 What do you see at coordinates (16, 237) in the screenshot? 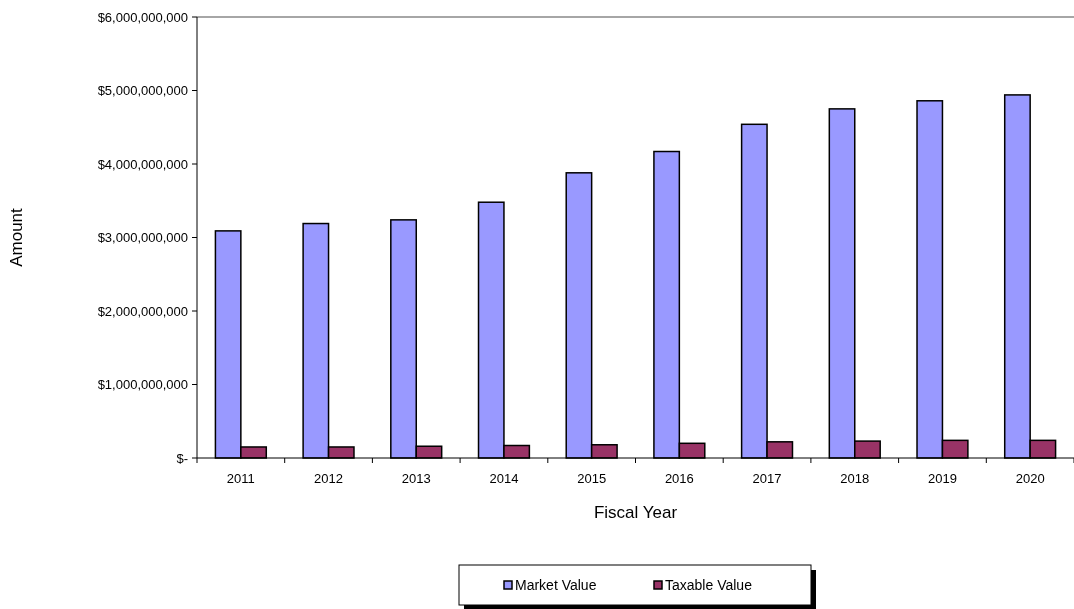
I see `y-axis-title: Amount` at bounding box center [16, 237].